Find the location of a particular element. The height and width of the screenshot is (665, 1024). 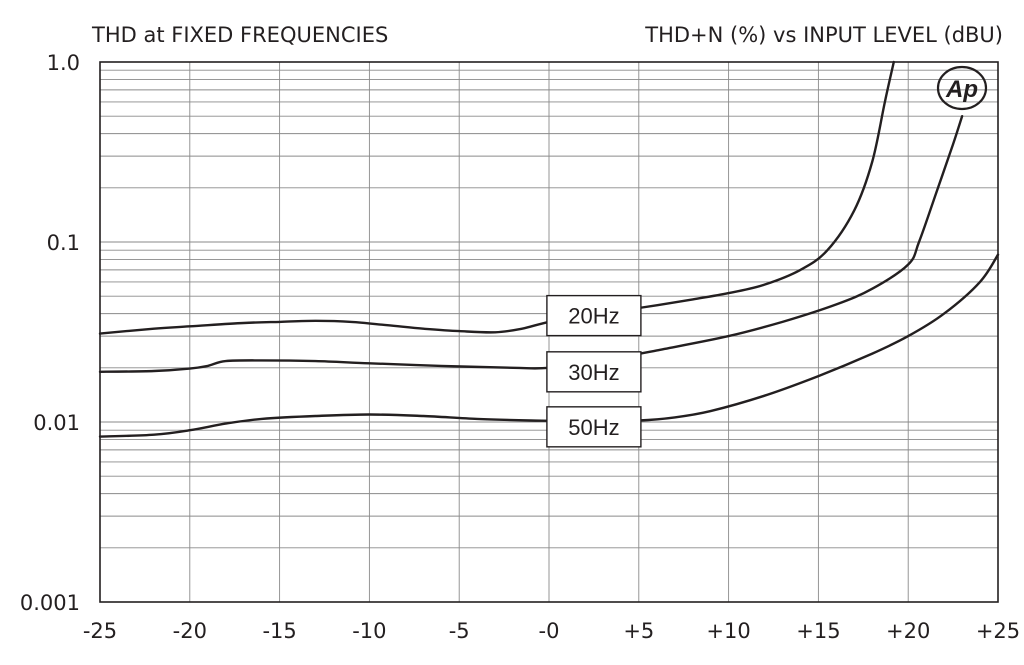

series-label-box-20Hz is located at coordinates (594, 315).